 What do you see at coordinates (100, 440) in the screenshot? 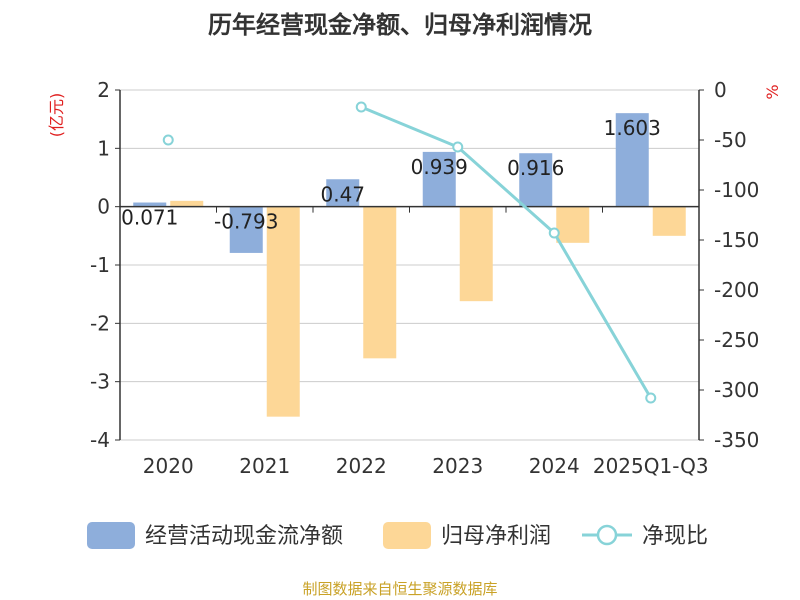
I see `y-left-tick-label: -4` at bounding box center [100, 440].